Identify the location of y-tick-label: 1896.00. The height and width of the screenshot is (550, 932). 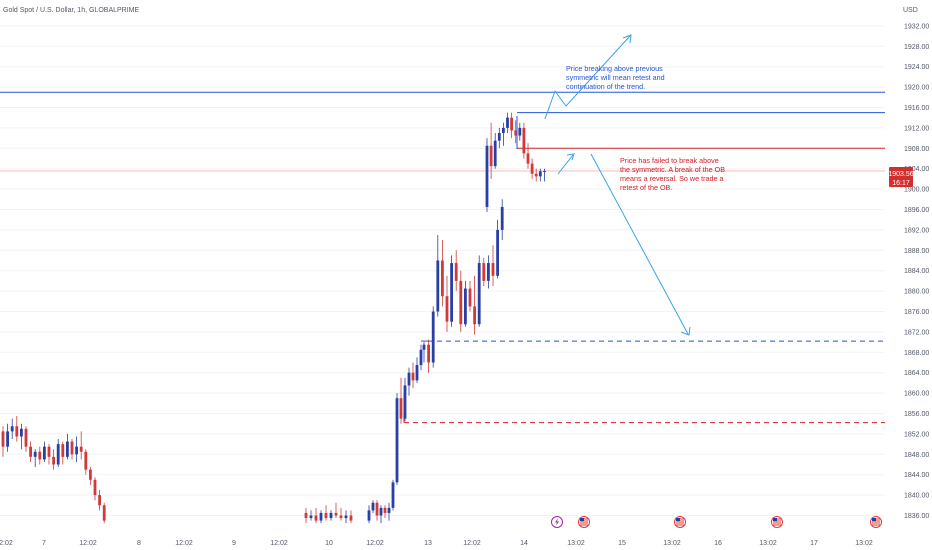
(916, 210).